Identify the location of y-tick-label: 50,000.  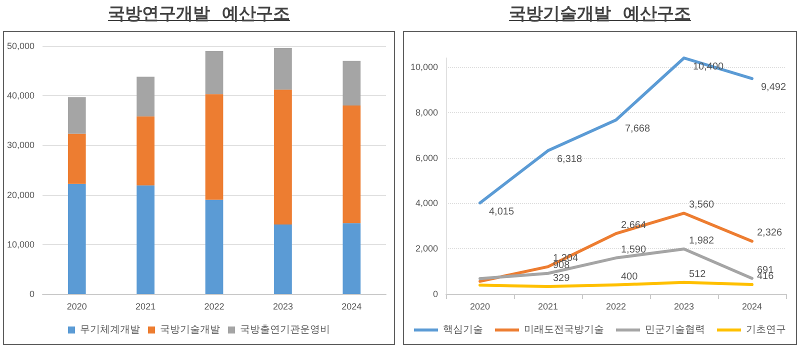
(20, 46).